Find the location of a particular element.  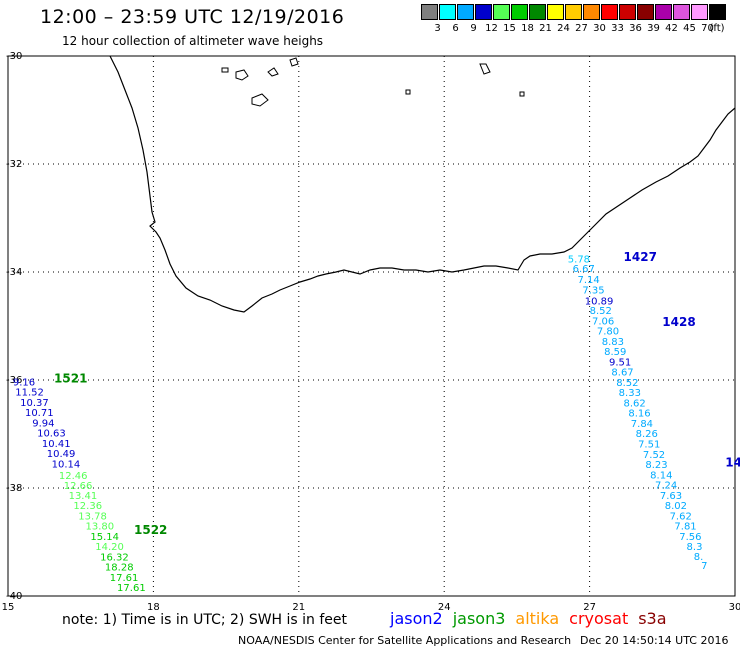

pass-time-label: 1427 is located at coordinates (640, 257).